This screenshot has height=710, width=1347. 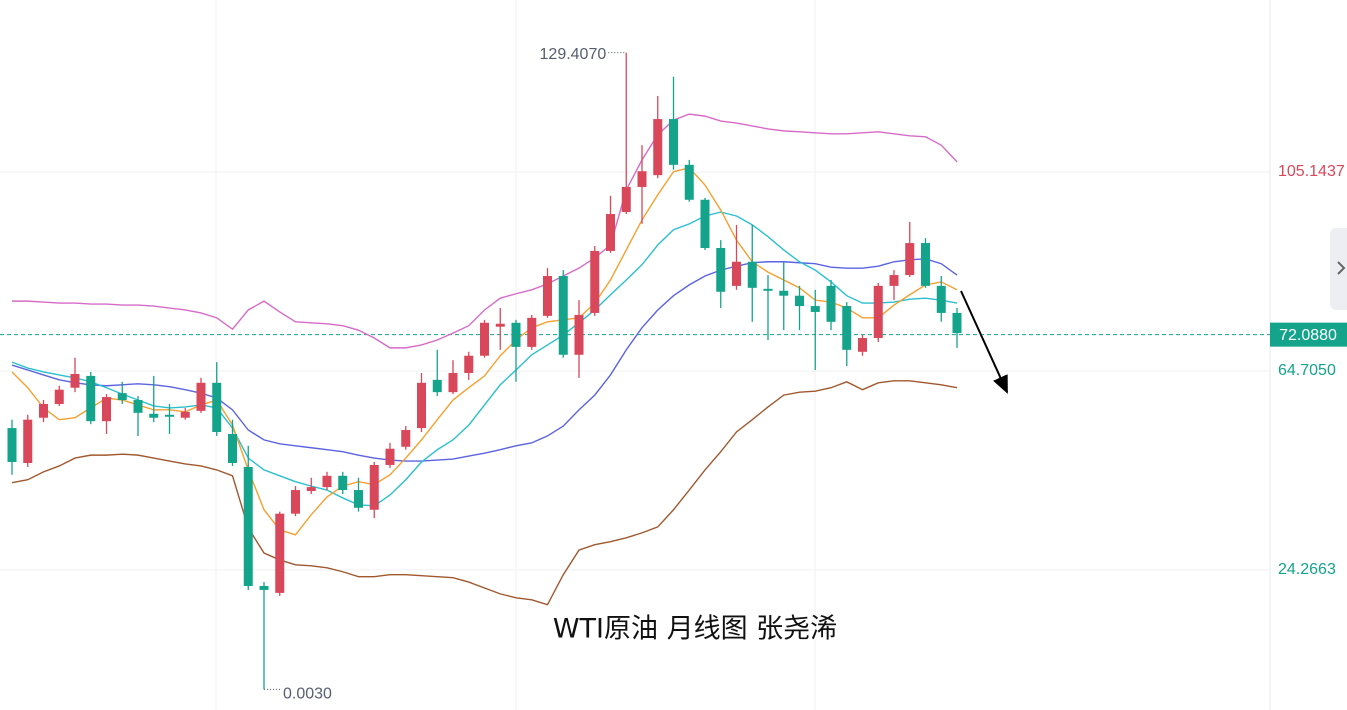 I want to click on y-tick-label: 24.2663, so click(x=1307, y=569).